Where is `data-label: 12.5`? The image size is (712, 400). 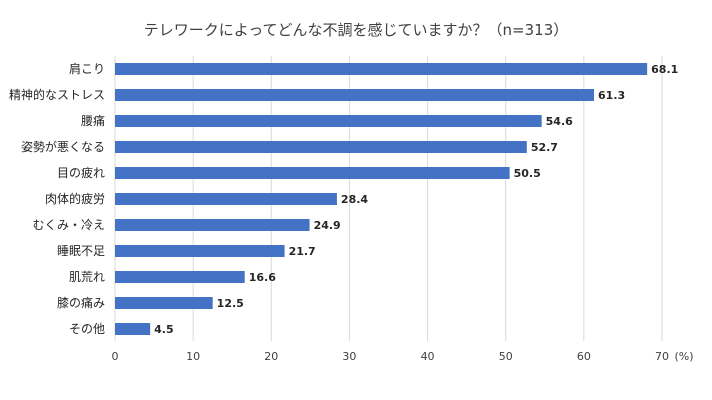
data-label: 12.5 is located at coordinates (230, 303).